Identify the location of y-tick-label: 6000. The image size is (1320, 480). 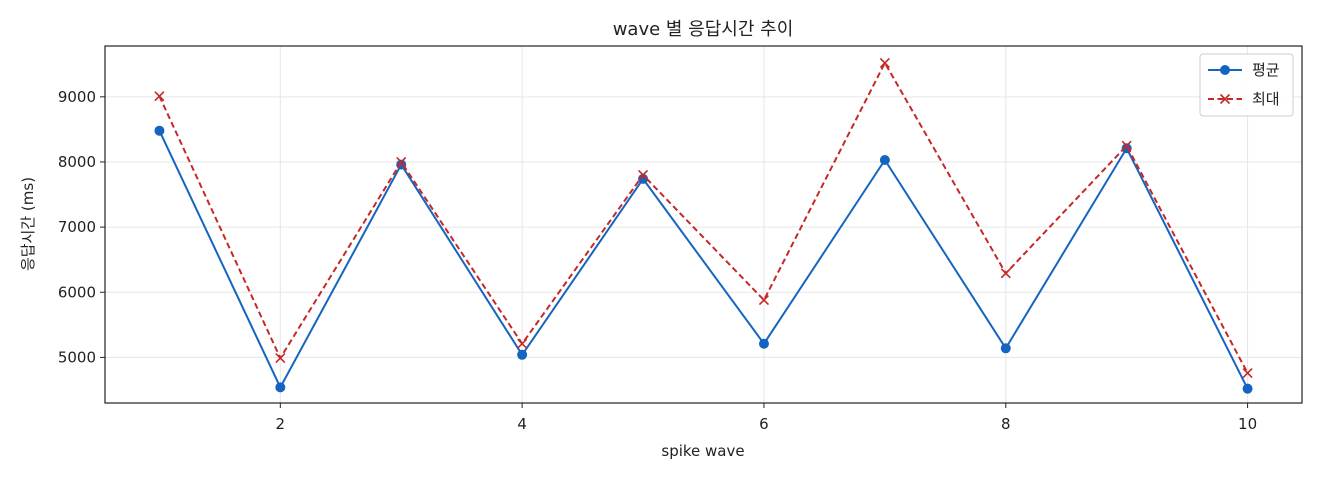
(77, 292).